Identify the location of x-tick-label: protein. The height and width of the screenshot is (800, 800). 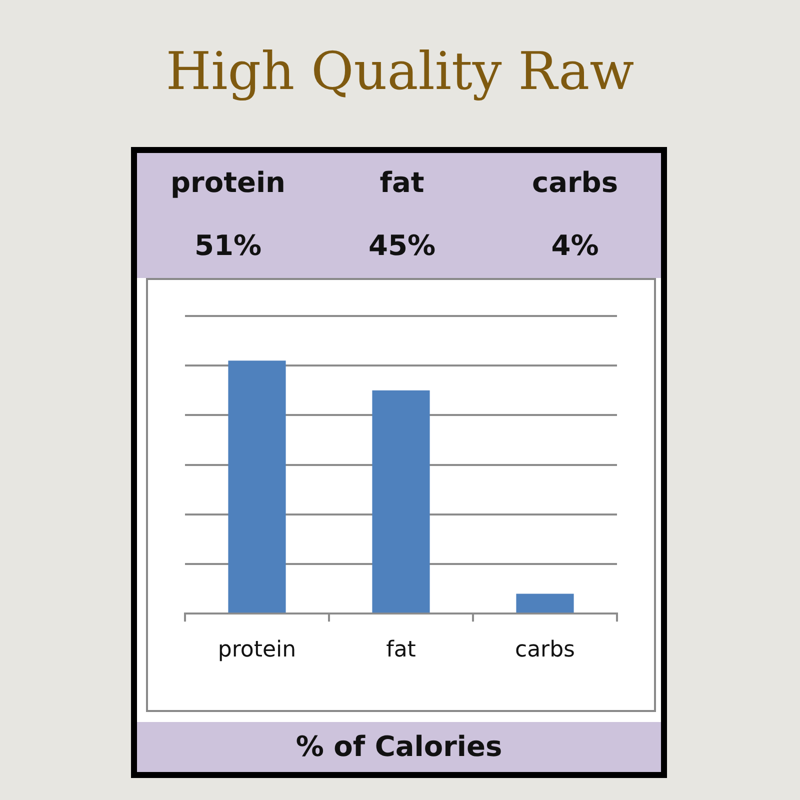
(228, 183).